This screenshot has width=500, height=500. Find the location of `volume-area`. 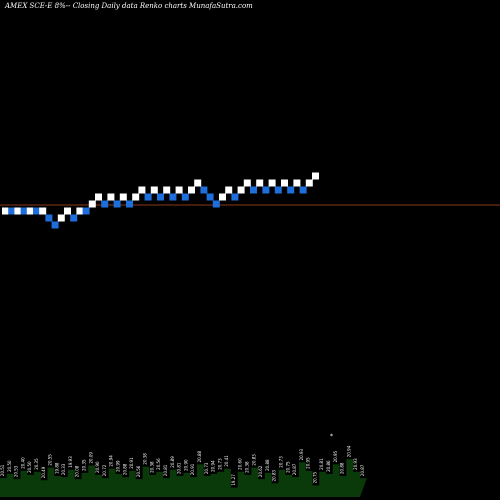

volume-area is located at coordinates (183, 478).